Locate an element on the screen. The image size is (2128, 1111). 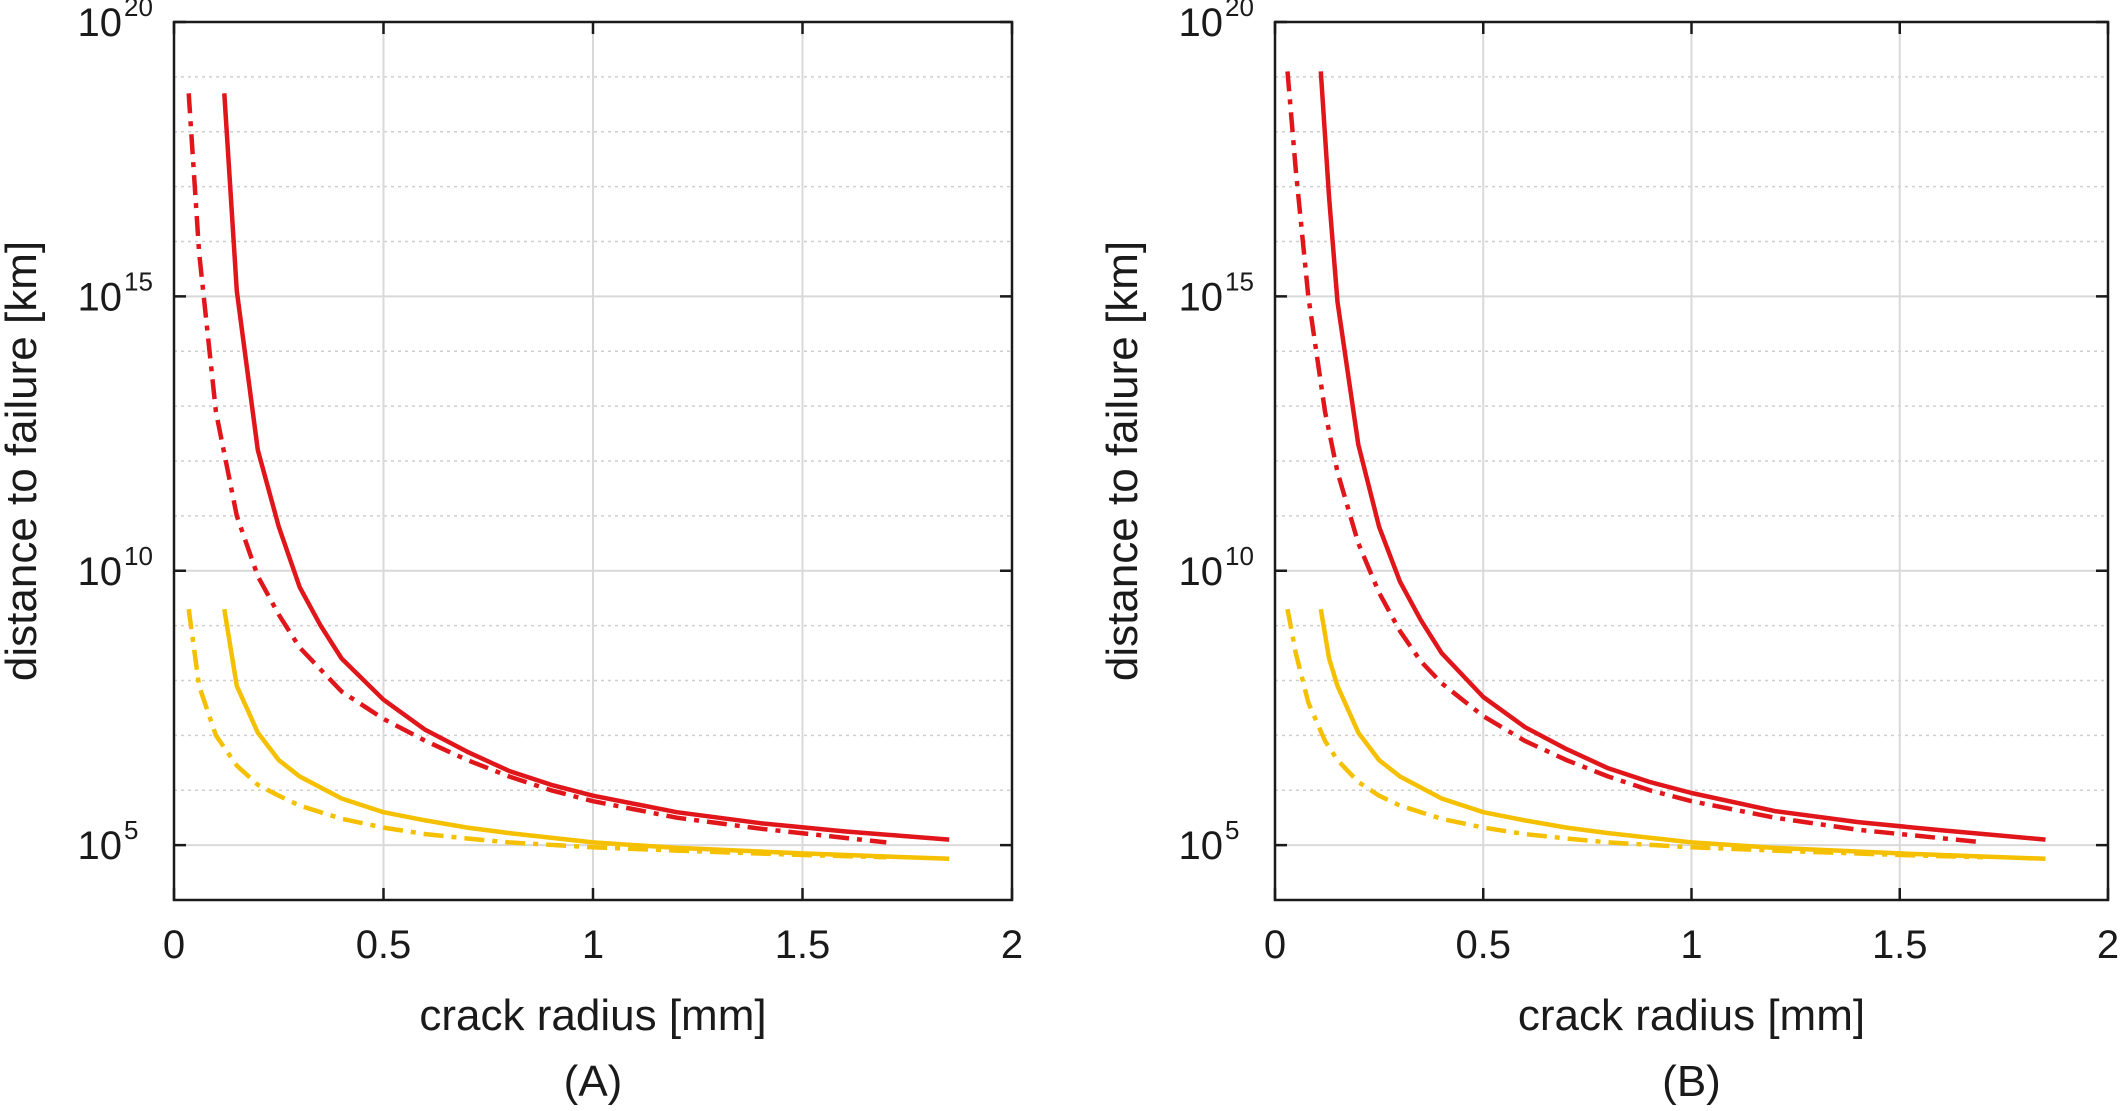
panel-caption: (B) is located at coordinates (1691, 1081).